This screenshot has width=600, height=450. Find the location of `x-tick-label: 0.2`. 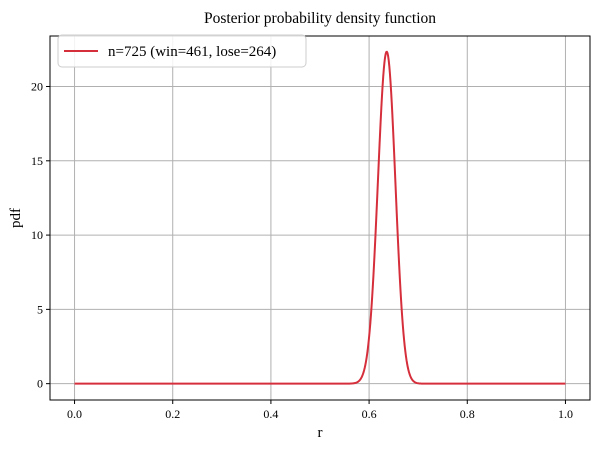

x-tick-label: 0.2 is located at coordinates (172, 414).